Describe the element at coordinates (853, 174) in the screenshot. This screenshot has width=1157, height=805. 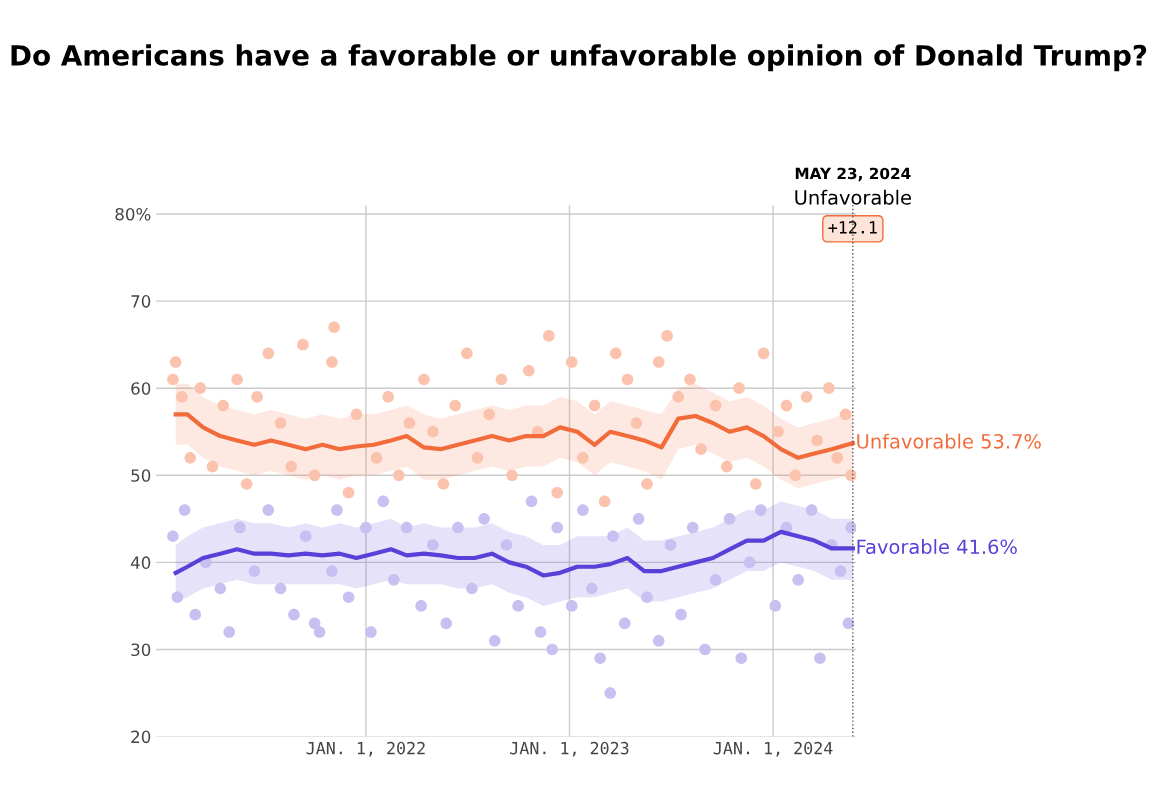
I see `ref-line-label: MAY 23, 2024` at that location.